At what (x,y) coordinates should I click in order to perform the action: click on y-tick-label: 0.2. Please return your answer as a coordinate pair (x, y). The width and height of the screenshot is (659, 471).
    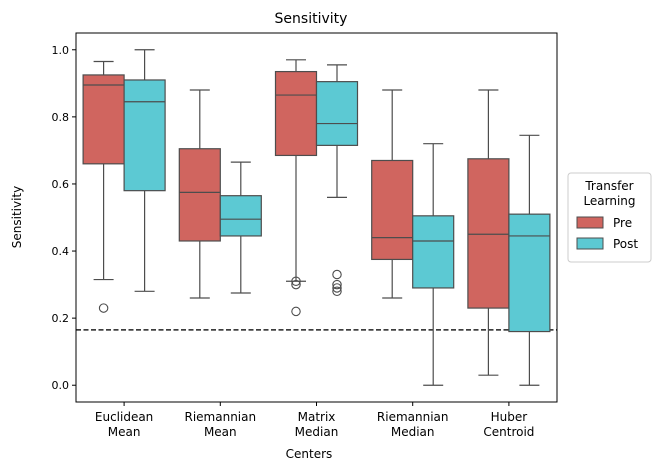
    Looking at the image, I should click on (61, 318).